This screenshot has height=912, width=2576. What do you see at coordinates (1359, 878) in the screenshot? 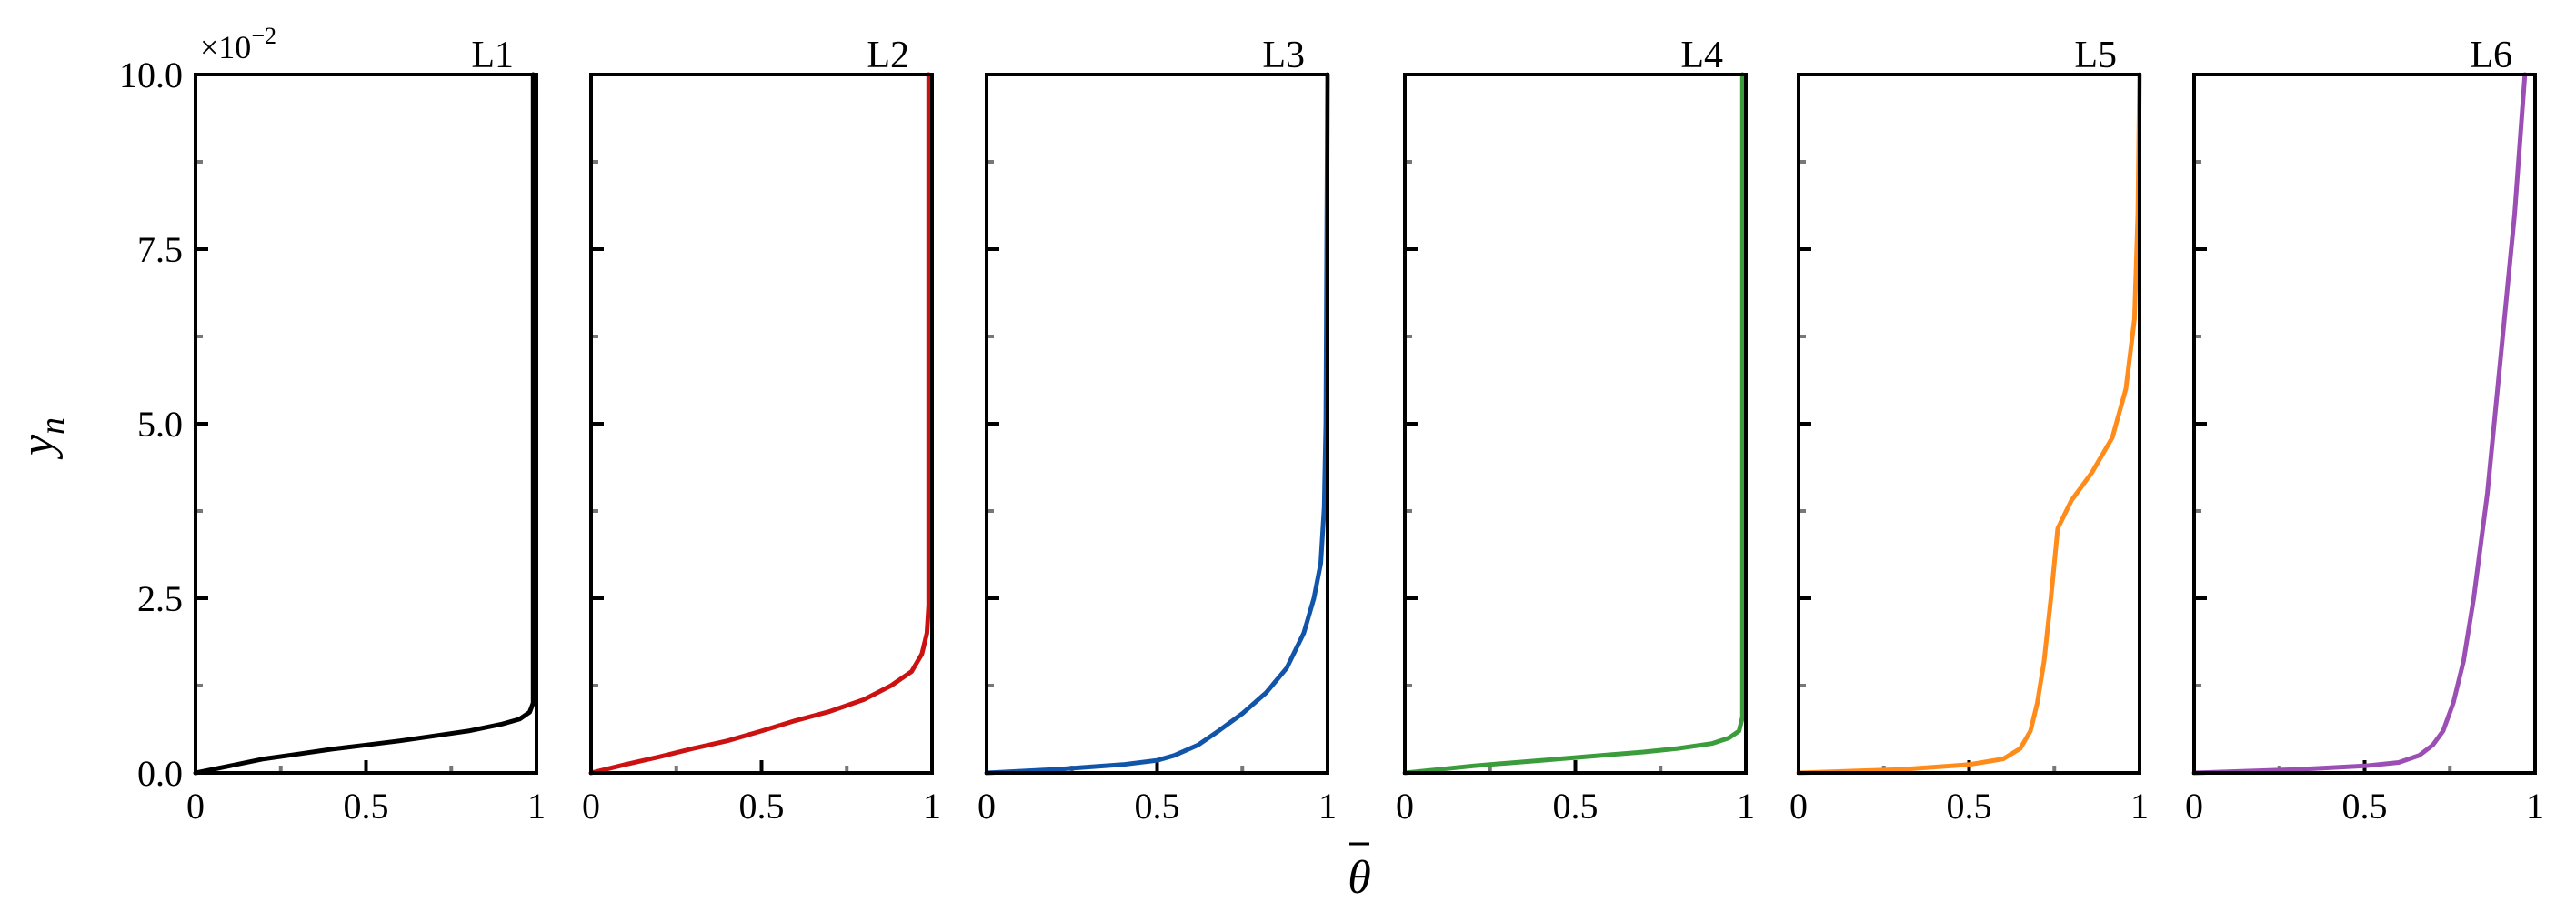
I see `x-axis-title-text: θ` at bounding box center [1359, 878].